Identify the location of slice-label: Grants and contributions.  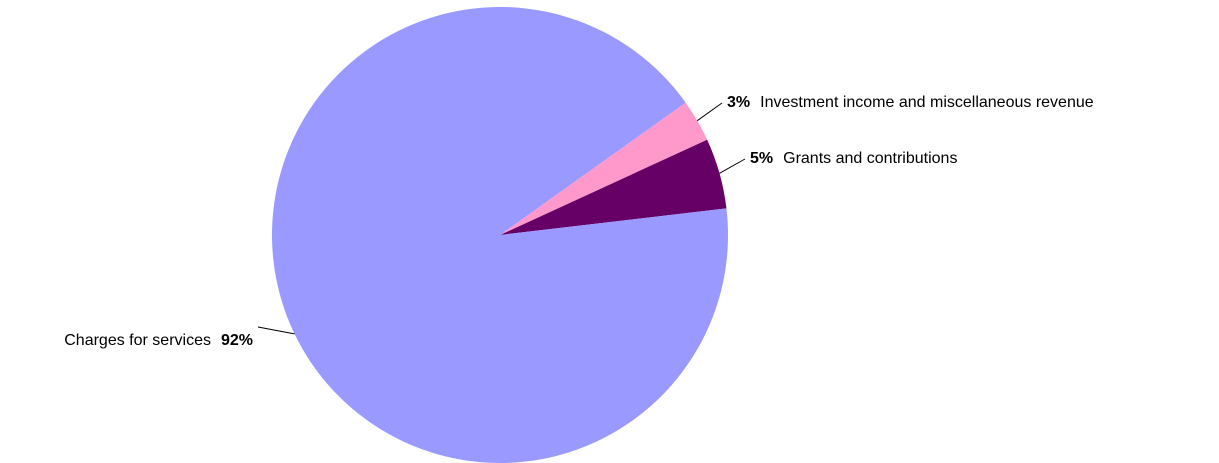
(870, 158).